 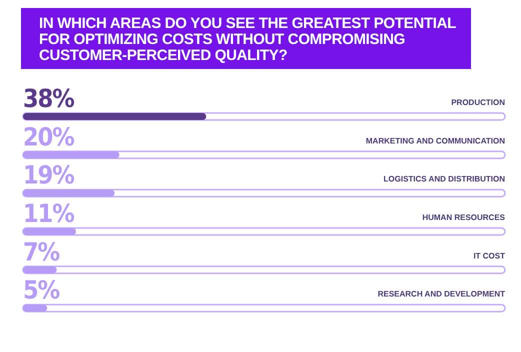 What do you see at coordinates (246, 38) in the screenshot?
I see `chart-title: IN WHICH AREAS DO YOU SEE THE GREATEST POTENTIAL FOR OPTIMIZING COSTS WITHOUT COMPROMISING CUSTOMER-PERCEIVED QUALITY?` at bounding box center [246, 38].